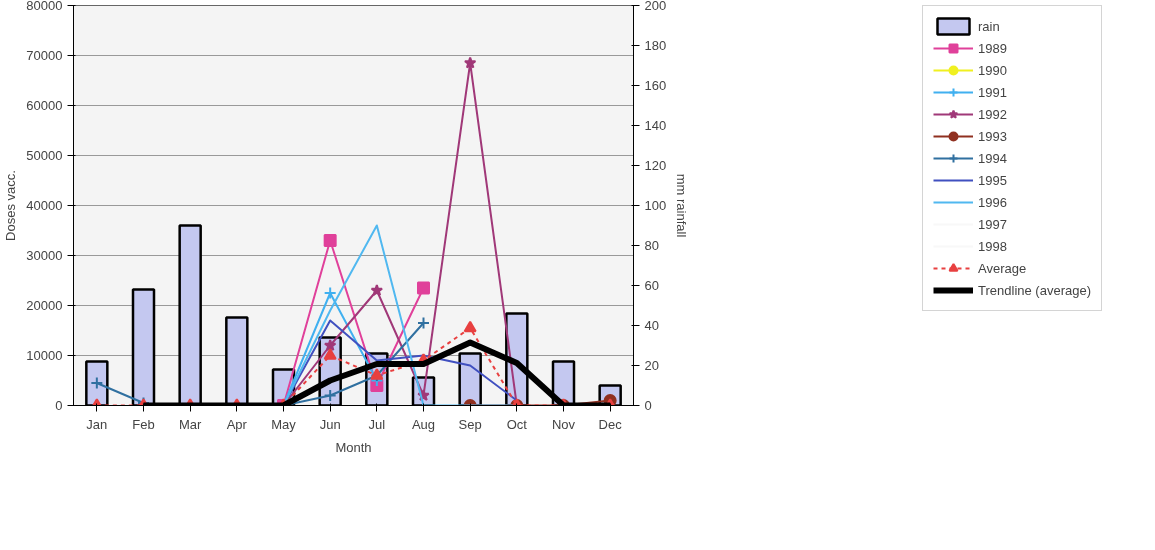  Describe the element at coordinates (44, 105) in the screenshot. I see `y-tick-label: 60000` at that location.